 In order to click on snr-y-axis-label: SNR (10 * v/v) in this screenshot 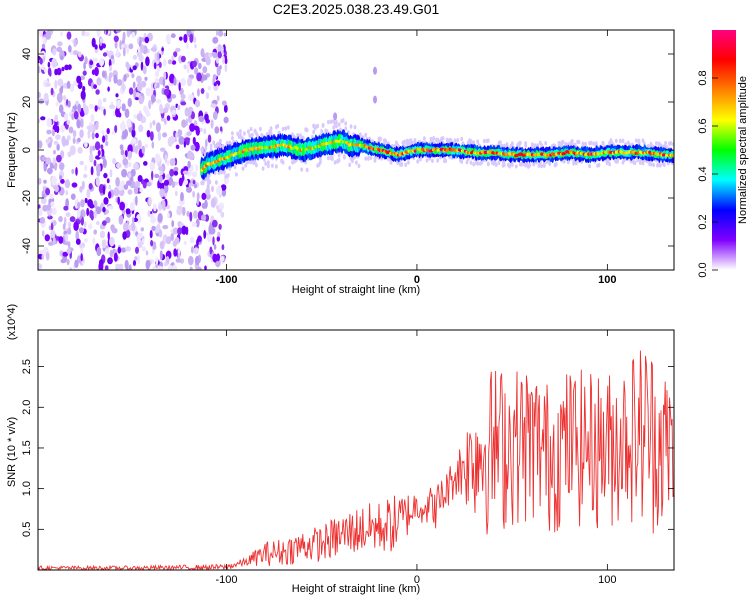, I will do `click(12, 452)`.